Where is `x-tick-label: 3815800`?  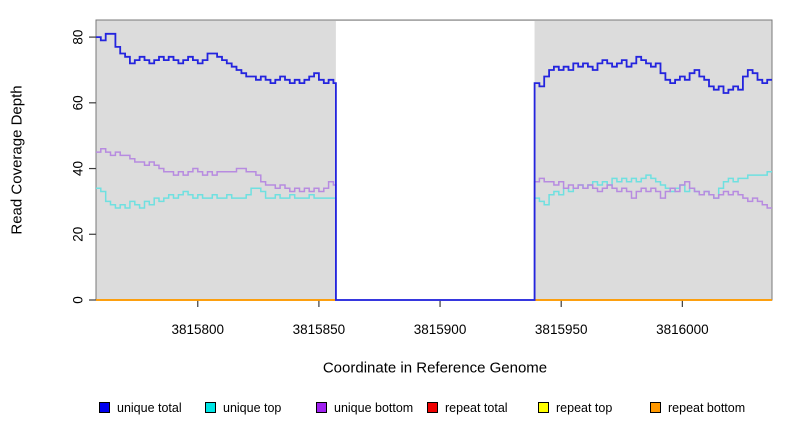
x-tick-label: 3815800 is located at coordinates (197, 329).